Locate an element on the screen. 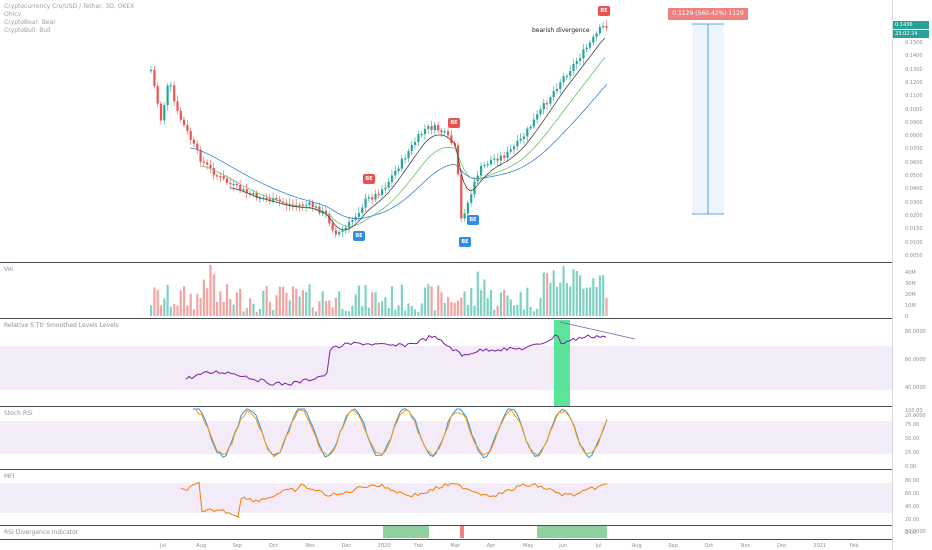 The width and height of the screenshot is (932, 550). measure-label: 0.1129 (560.42%) 1129 is located at coordinates (708, 14).